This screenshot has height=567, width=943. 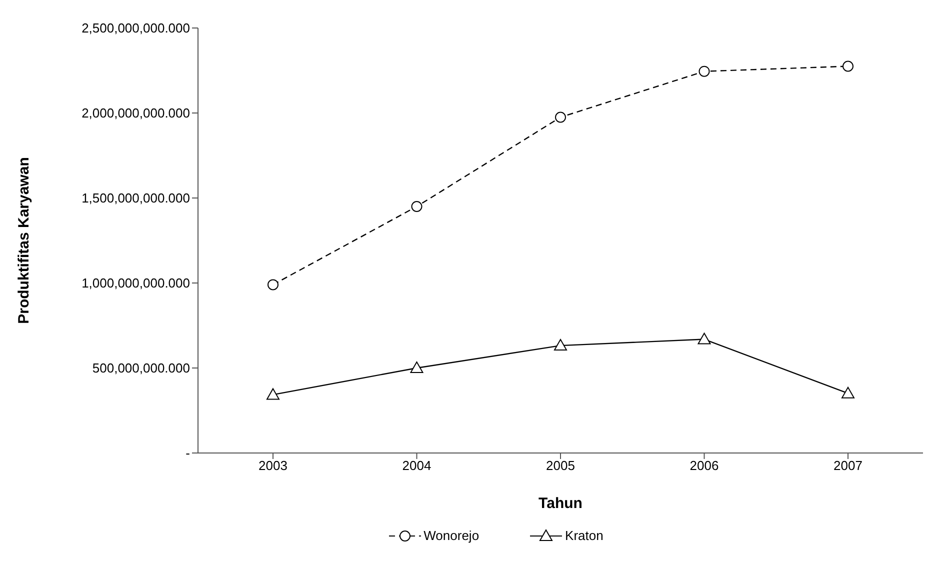 I want to click on x-tick-label: 2003, so click(x=273, y=466).